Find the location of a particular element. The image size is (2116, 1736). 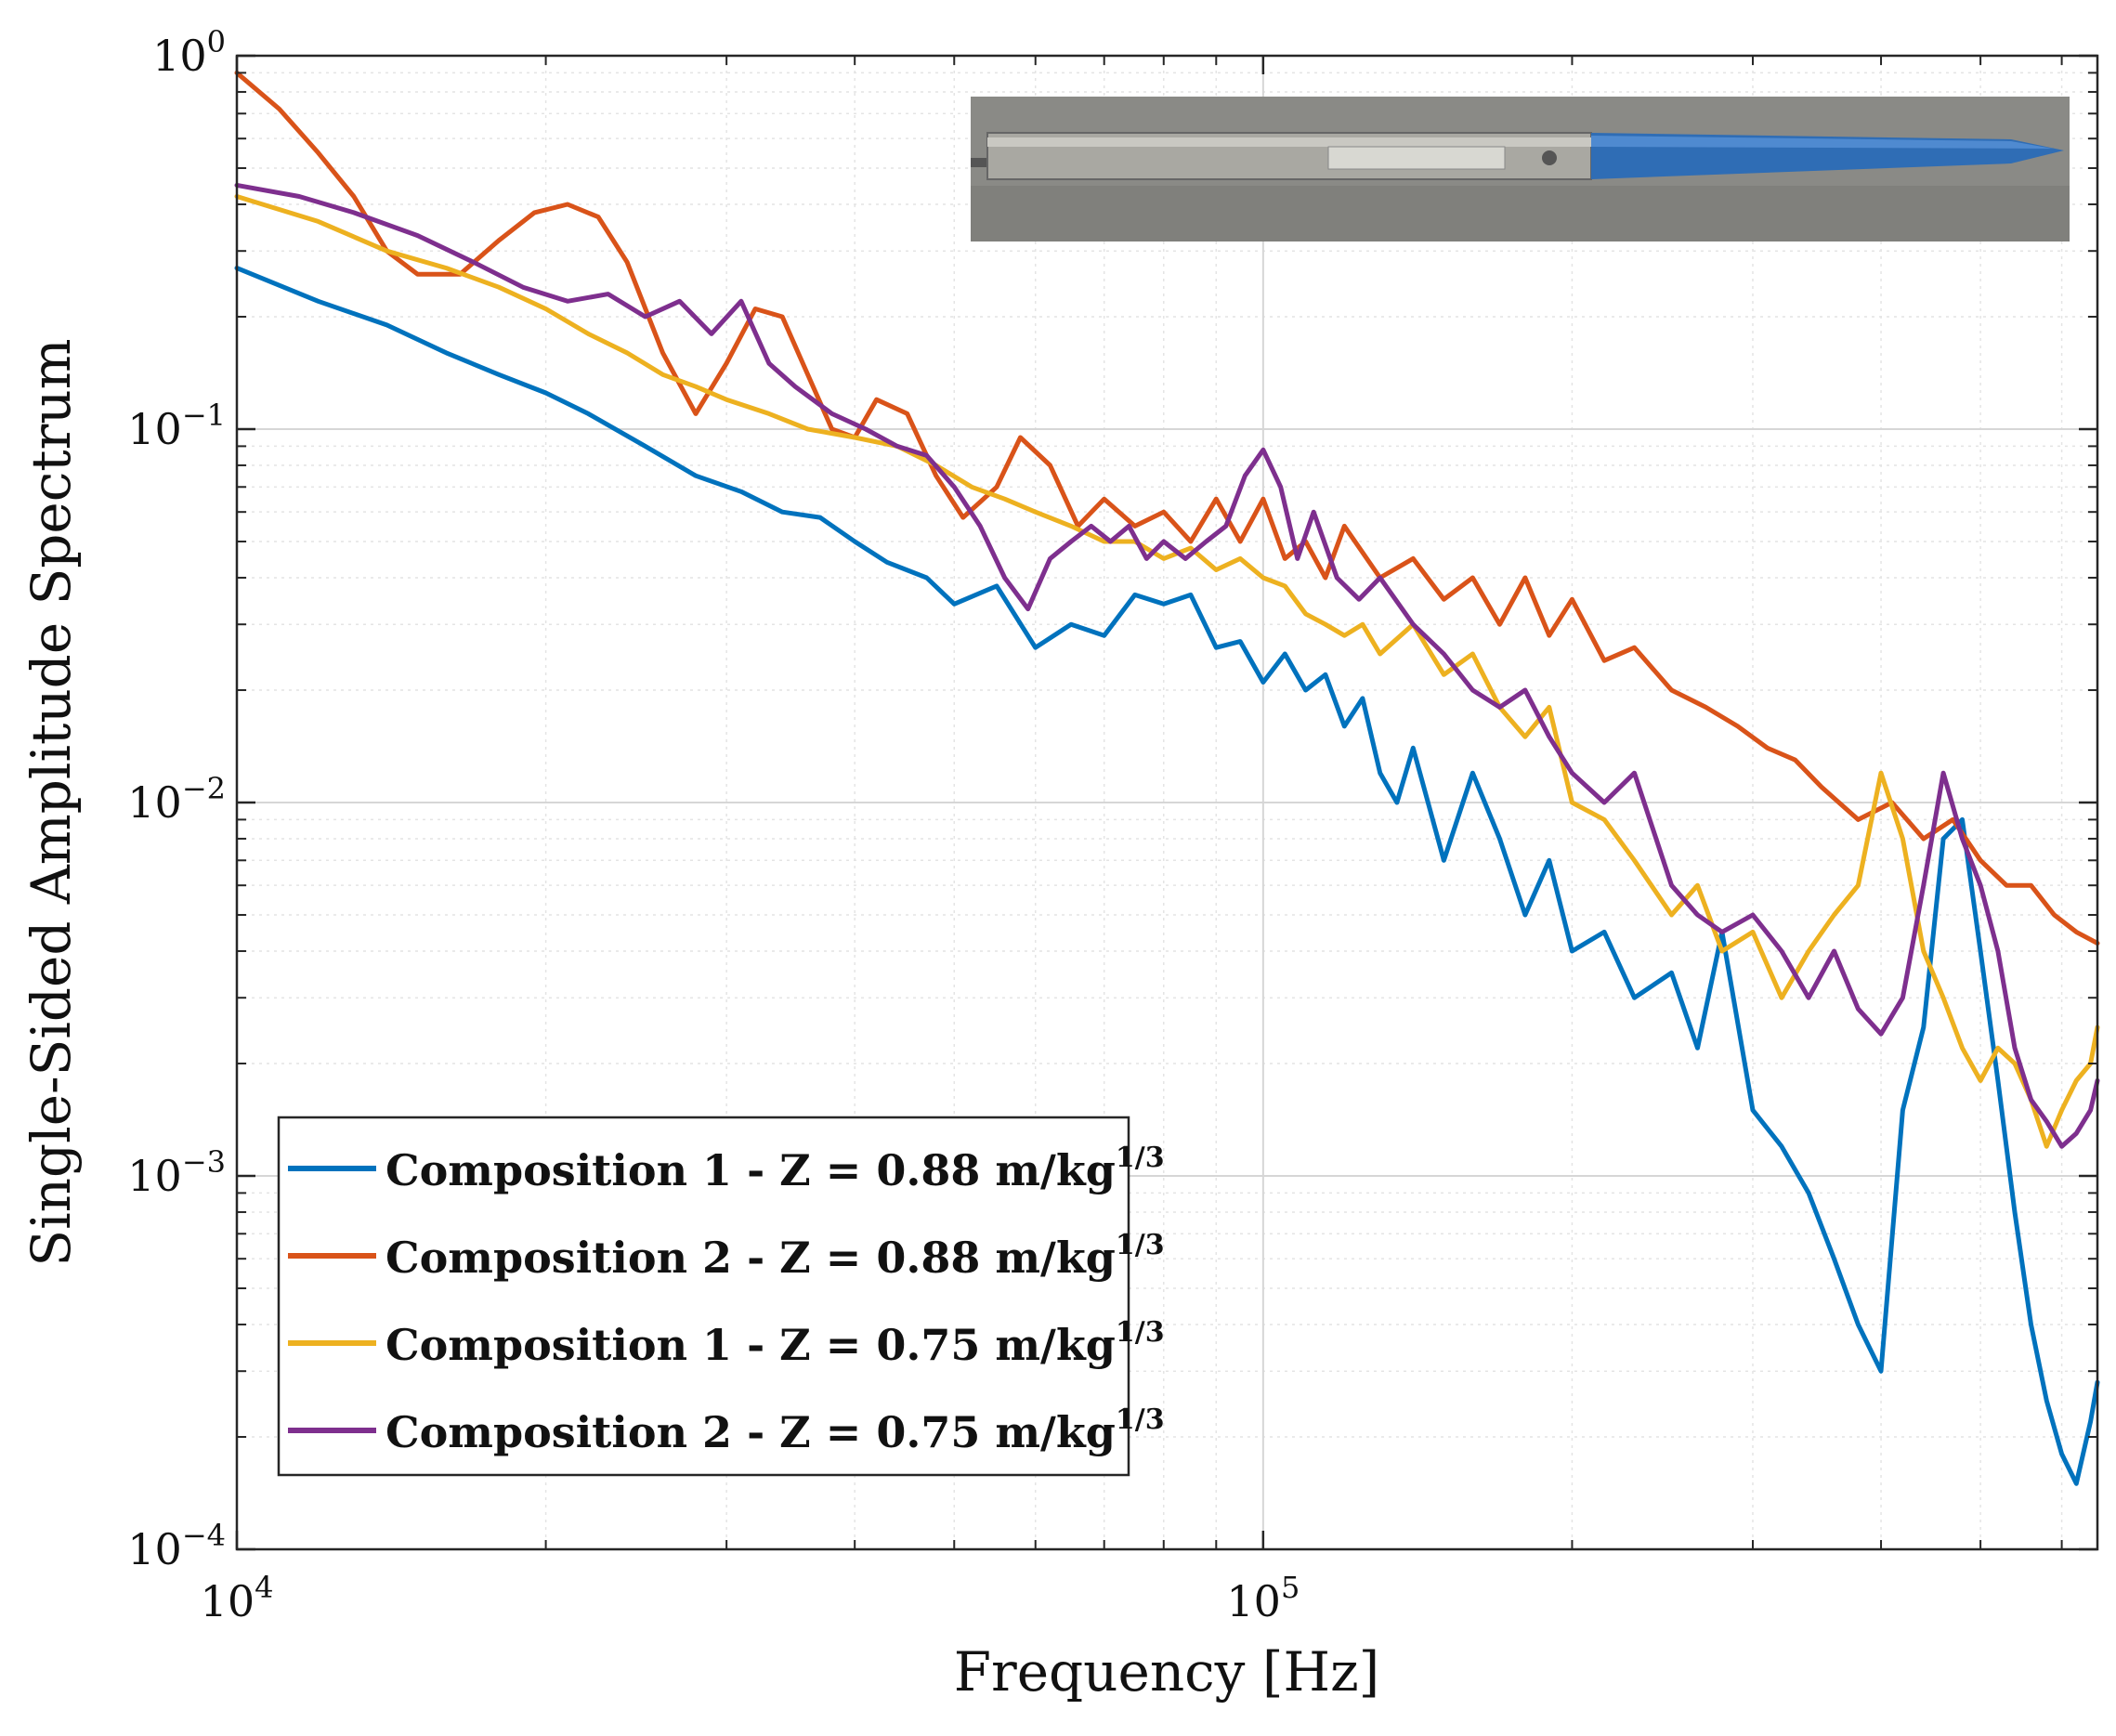

x-tick-label: 104 is located at coordinates (237, 1598).